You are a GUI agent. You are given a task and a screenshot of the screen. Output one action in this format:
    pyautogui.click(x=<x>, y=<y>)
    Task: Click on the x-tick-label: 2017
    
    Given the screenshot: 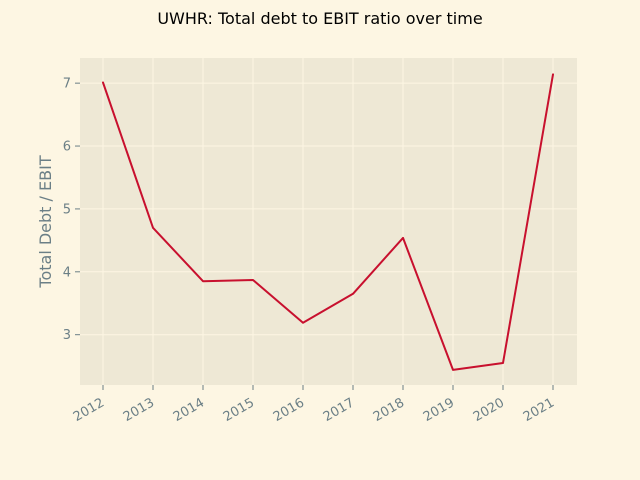 What is the action you would take?
    pyautogui.click(x=339, y=410)
    